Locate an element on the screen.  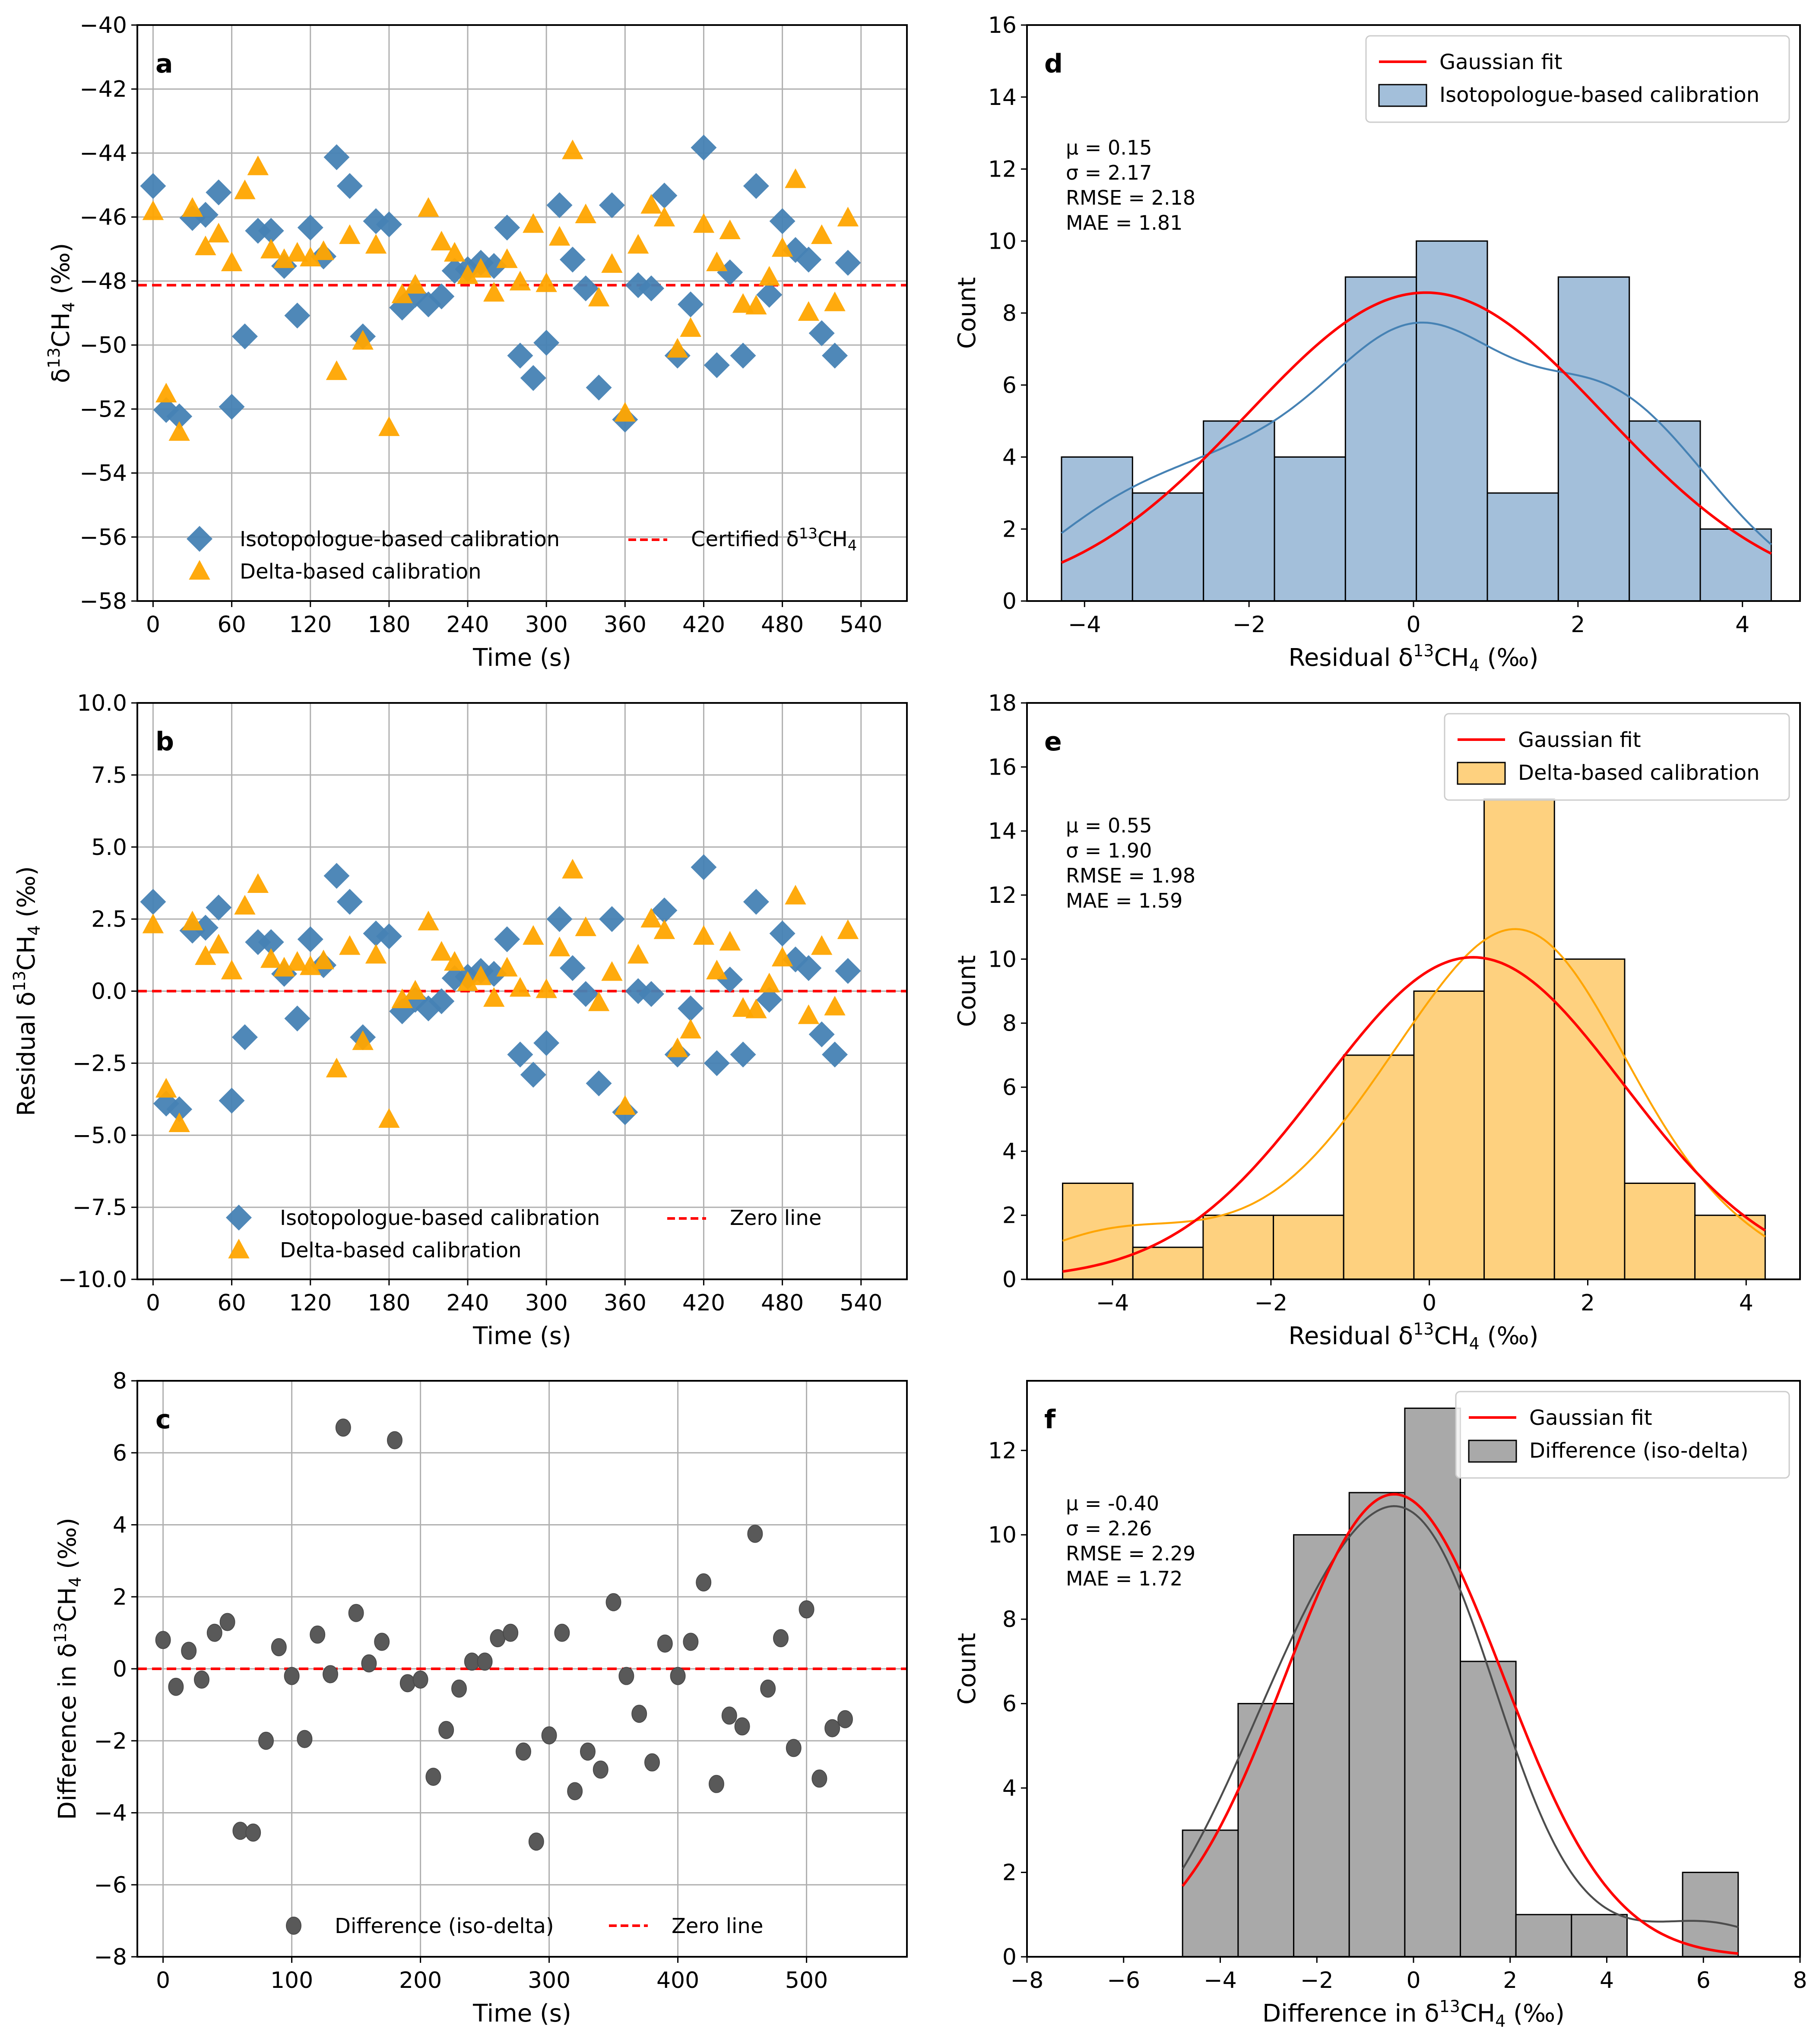
x-tick-label: 8 is located at coordinates (1800, 1980).